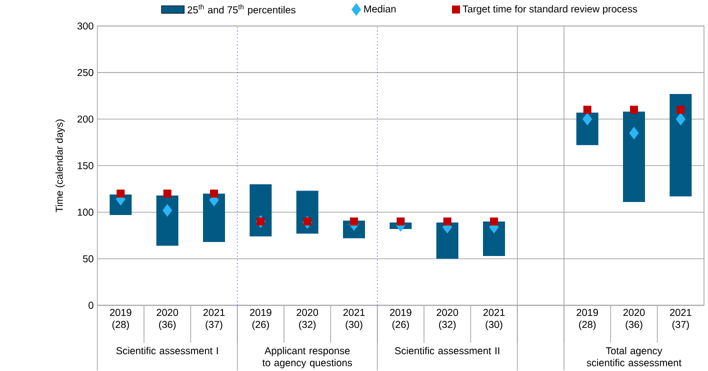  What do you see at coordinates (86, 166) in the screenshot?
I see `y-tick-label: 150` at bounding box center [86, 166].